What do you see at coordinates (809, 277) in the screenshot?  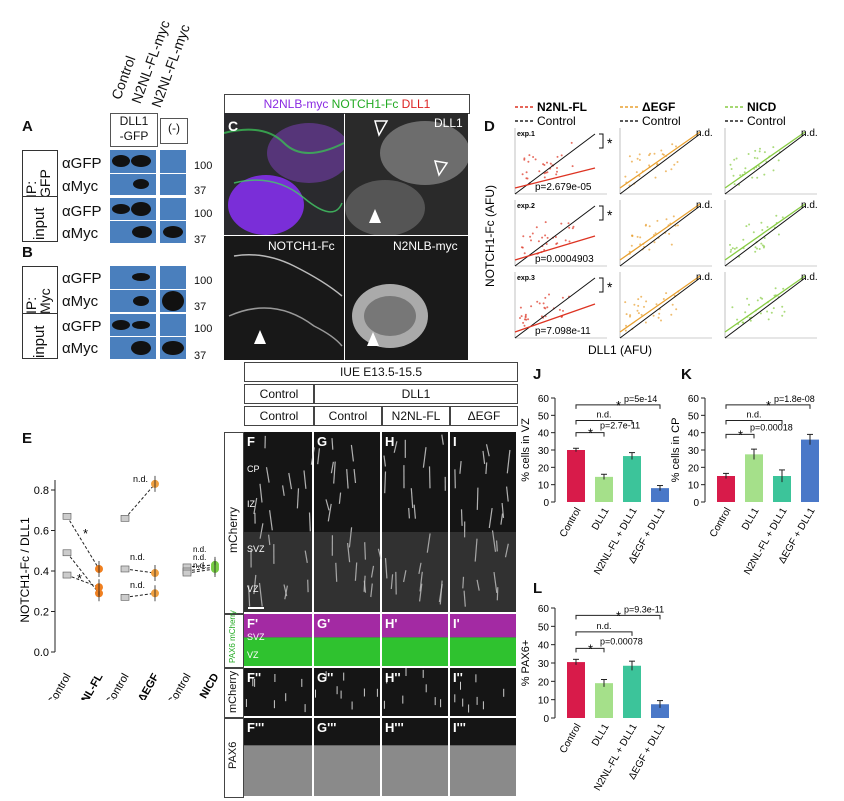 I see `d-nd-2-2: n.d.` at bounding box center [809, 277].